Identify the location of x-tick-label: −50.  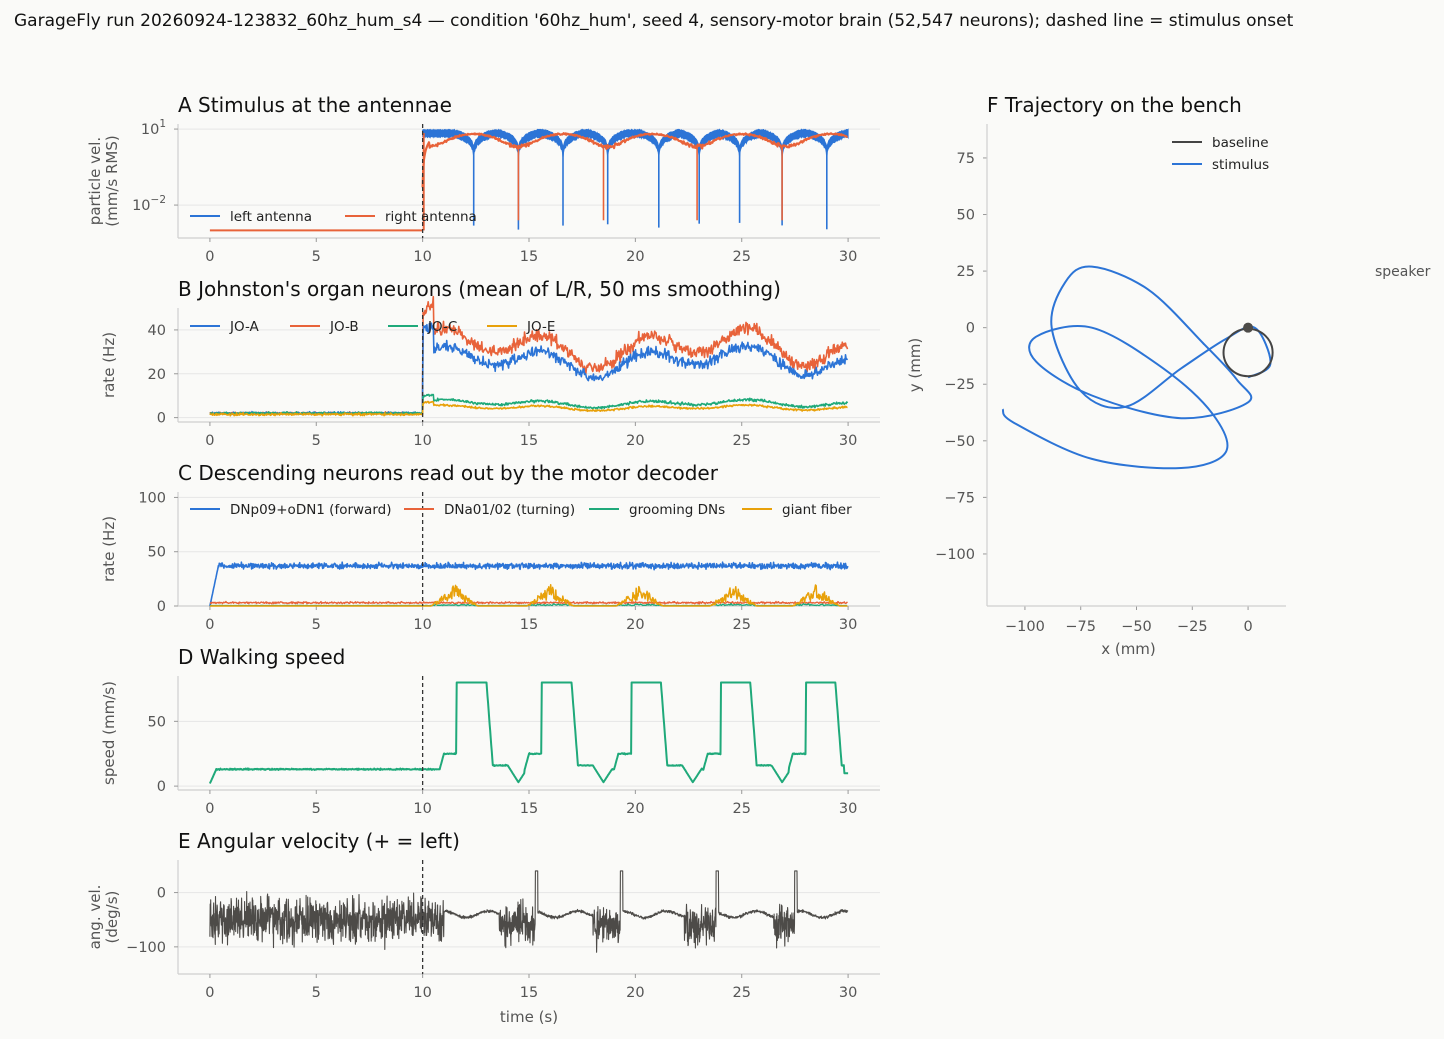
(1136, 627).